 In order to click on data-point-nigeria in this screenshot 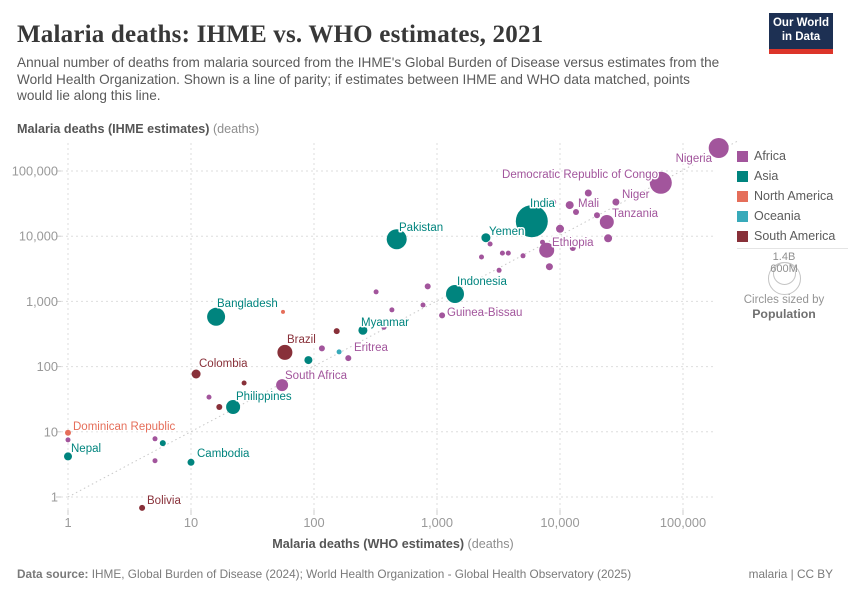, I will do `click(718, 148)`.